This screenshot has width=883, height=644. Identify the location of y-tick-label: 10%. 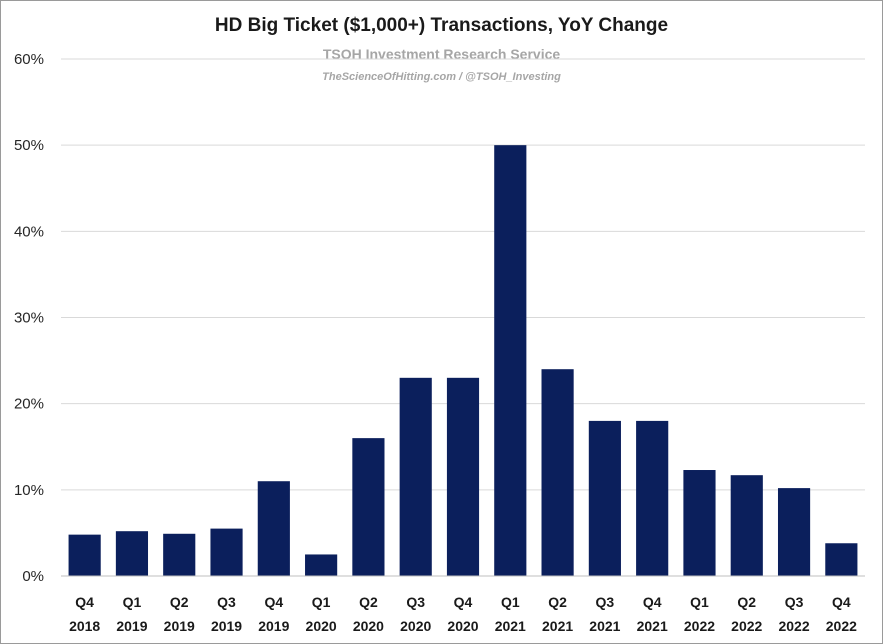
(29, 490).